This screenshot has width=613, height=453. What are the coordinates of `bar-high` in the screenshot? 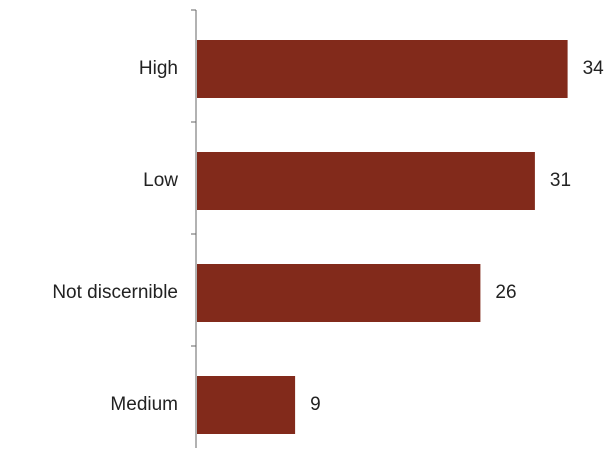 It's located at (382, 69).